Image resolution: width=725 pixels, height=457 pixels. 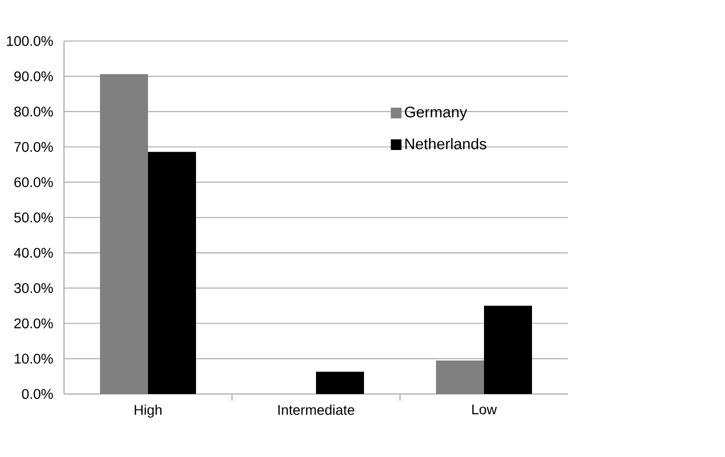 I want to click on y-tick-label: 0.0%, so click(x=37, y=394).